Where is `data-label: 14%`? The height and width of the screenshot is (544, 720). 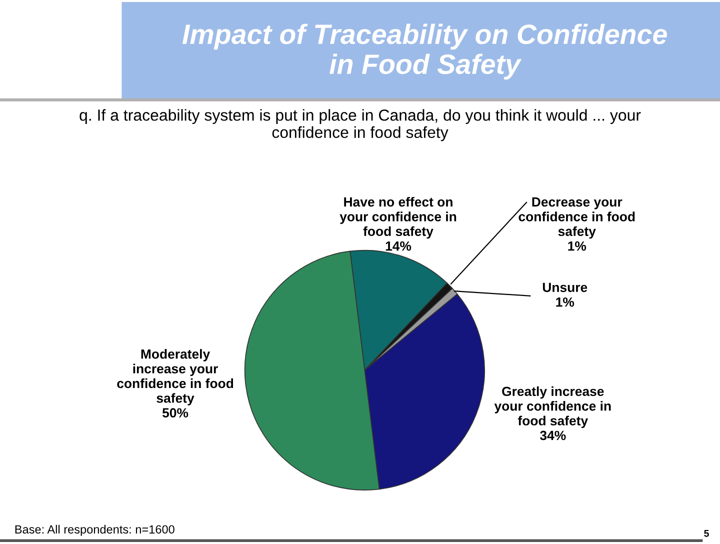 data-label: 14% is located at coordinates (399, 246).